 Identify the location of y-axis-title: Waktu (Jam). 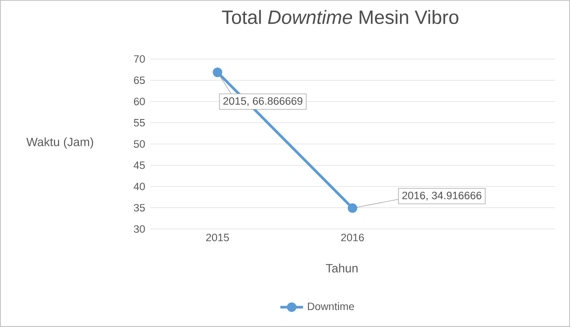
(60, 143).